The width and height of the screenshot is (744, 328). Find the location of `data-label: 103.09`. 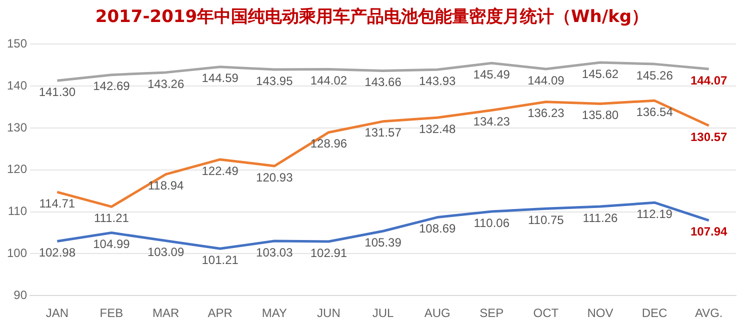

data-label: 103.09 is located at coordinates (165, 252).